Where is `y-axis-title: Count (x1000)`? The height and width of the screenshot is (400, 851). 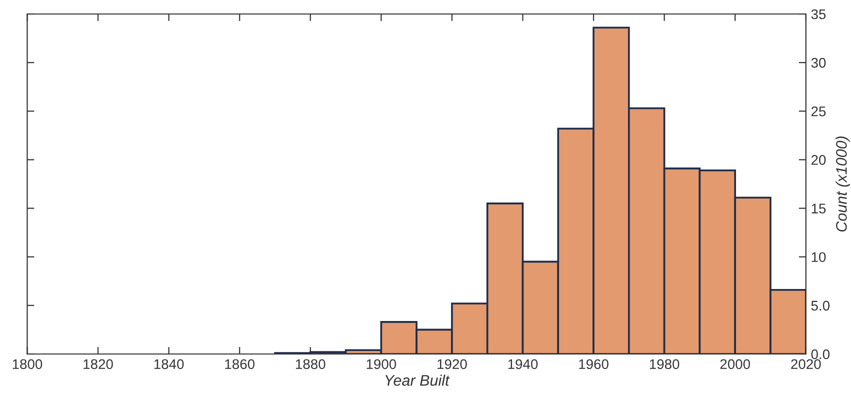
y-axis-title: Count (x1000) is located at coordinates (843, 184).